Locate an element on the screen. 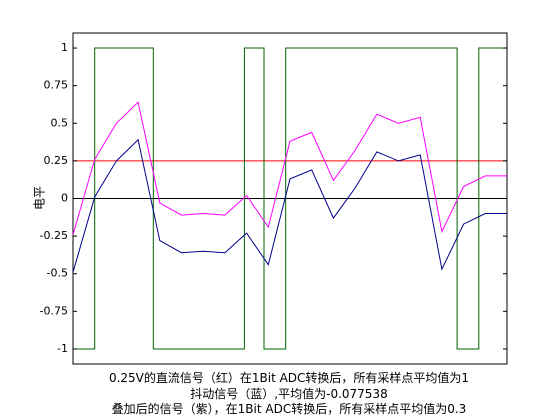  caption-line-2: 抖动信号（蓝）,平均值为-0.077538 is located at coordinates (288, 393).